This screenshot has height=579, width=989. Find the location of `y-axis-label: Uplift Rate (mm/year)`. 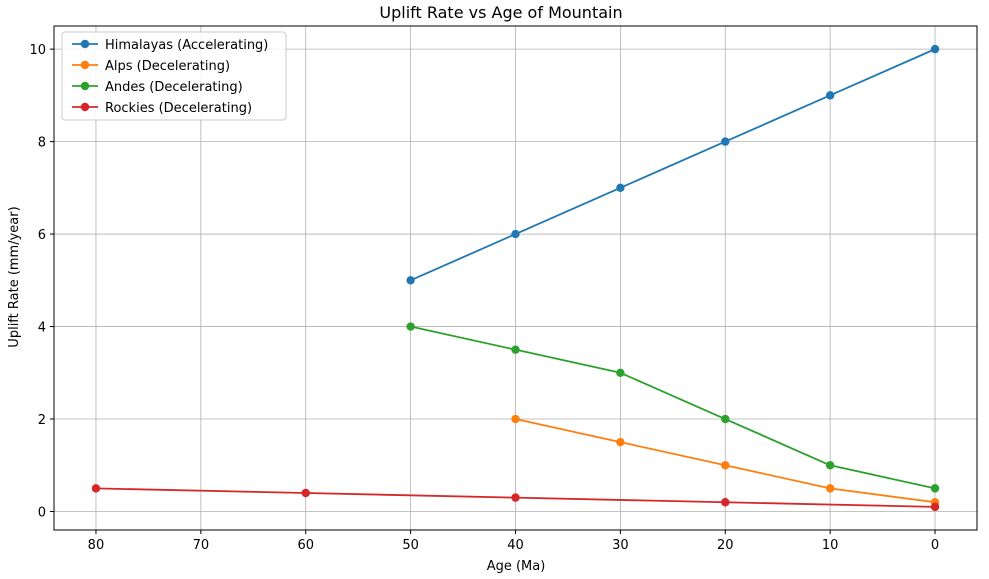

y-axis-label: Uplift Rate (mm/year) is located at coordinates (14, 276).